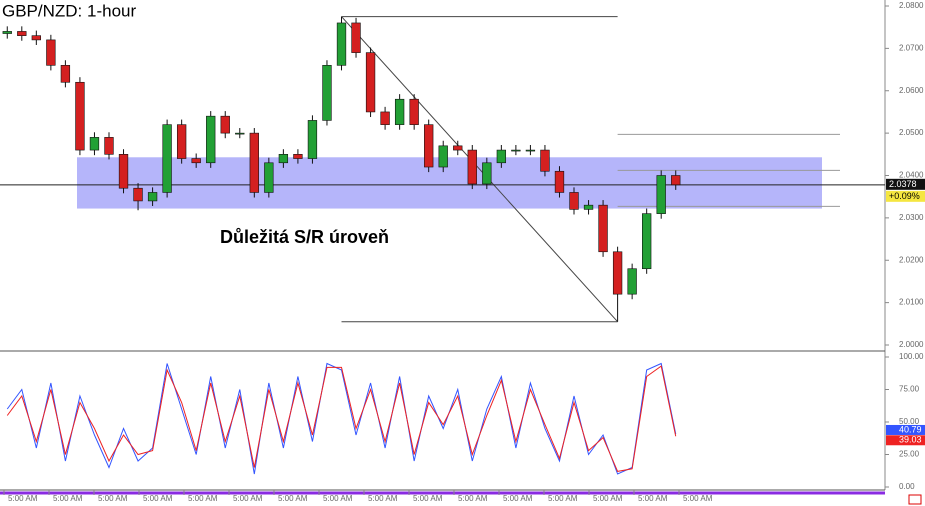 This screenshot has height=506, width=925. What do you see at coordinates (910, 429) in the screenshot?
I see `stoch-tag: 40.79` at bounding box center [910, 429].